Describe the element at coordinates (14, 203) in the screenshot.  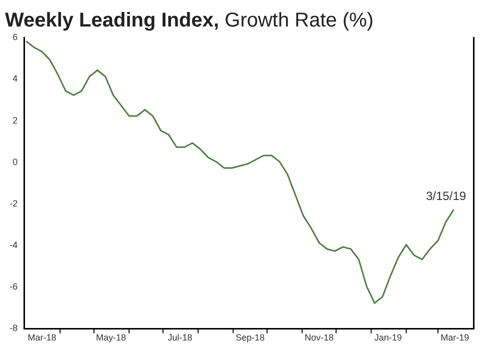
I see `y-tick-label: -2` at that location.